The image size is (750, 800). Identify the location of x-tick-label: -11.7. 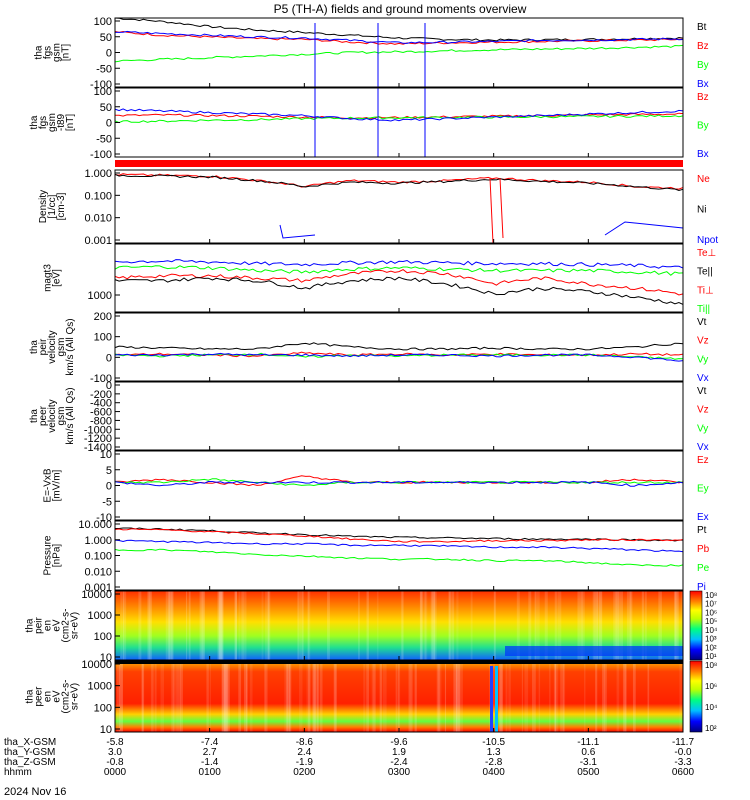
(683, 742).